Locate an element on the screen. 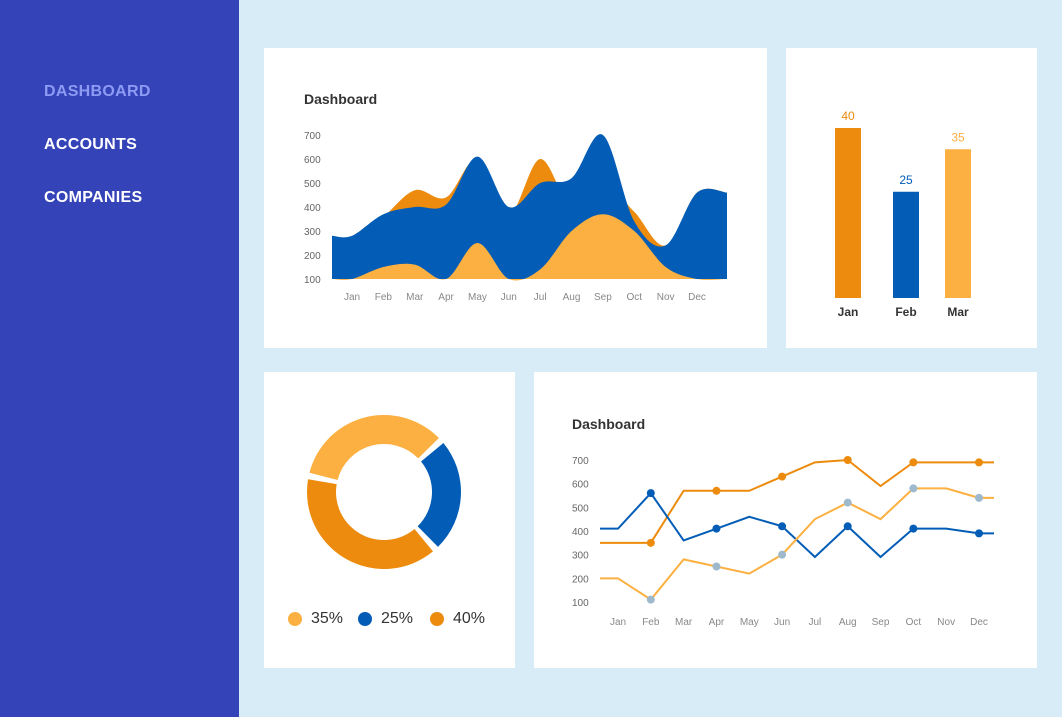  line-x-tick-label: Jan is located at coordinates (618, 622).